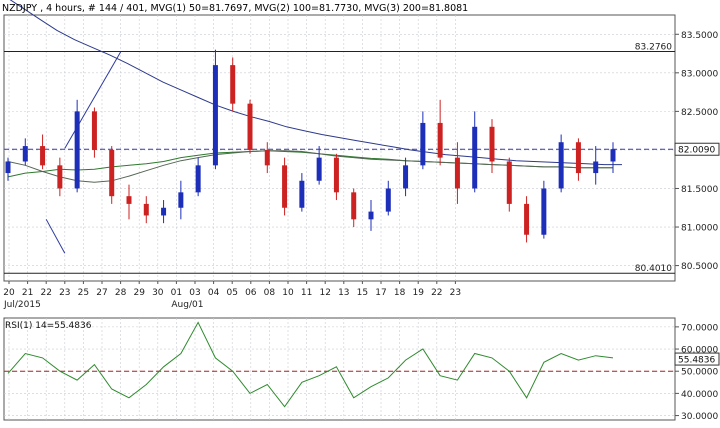 The image size is (720, 428). I want to click on x-tick-label: 27, so click(101, 293).